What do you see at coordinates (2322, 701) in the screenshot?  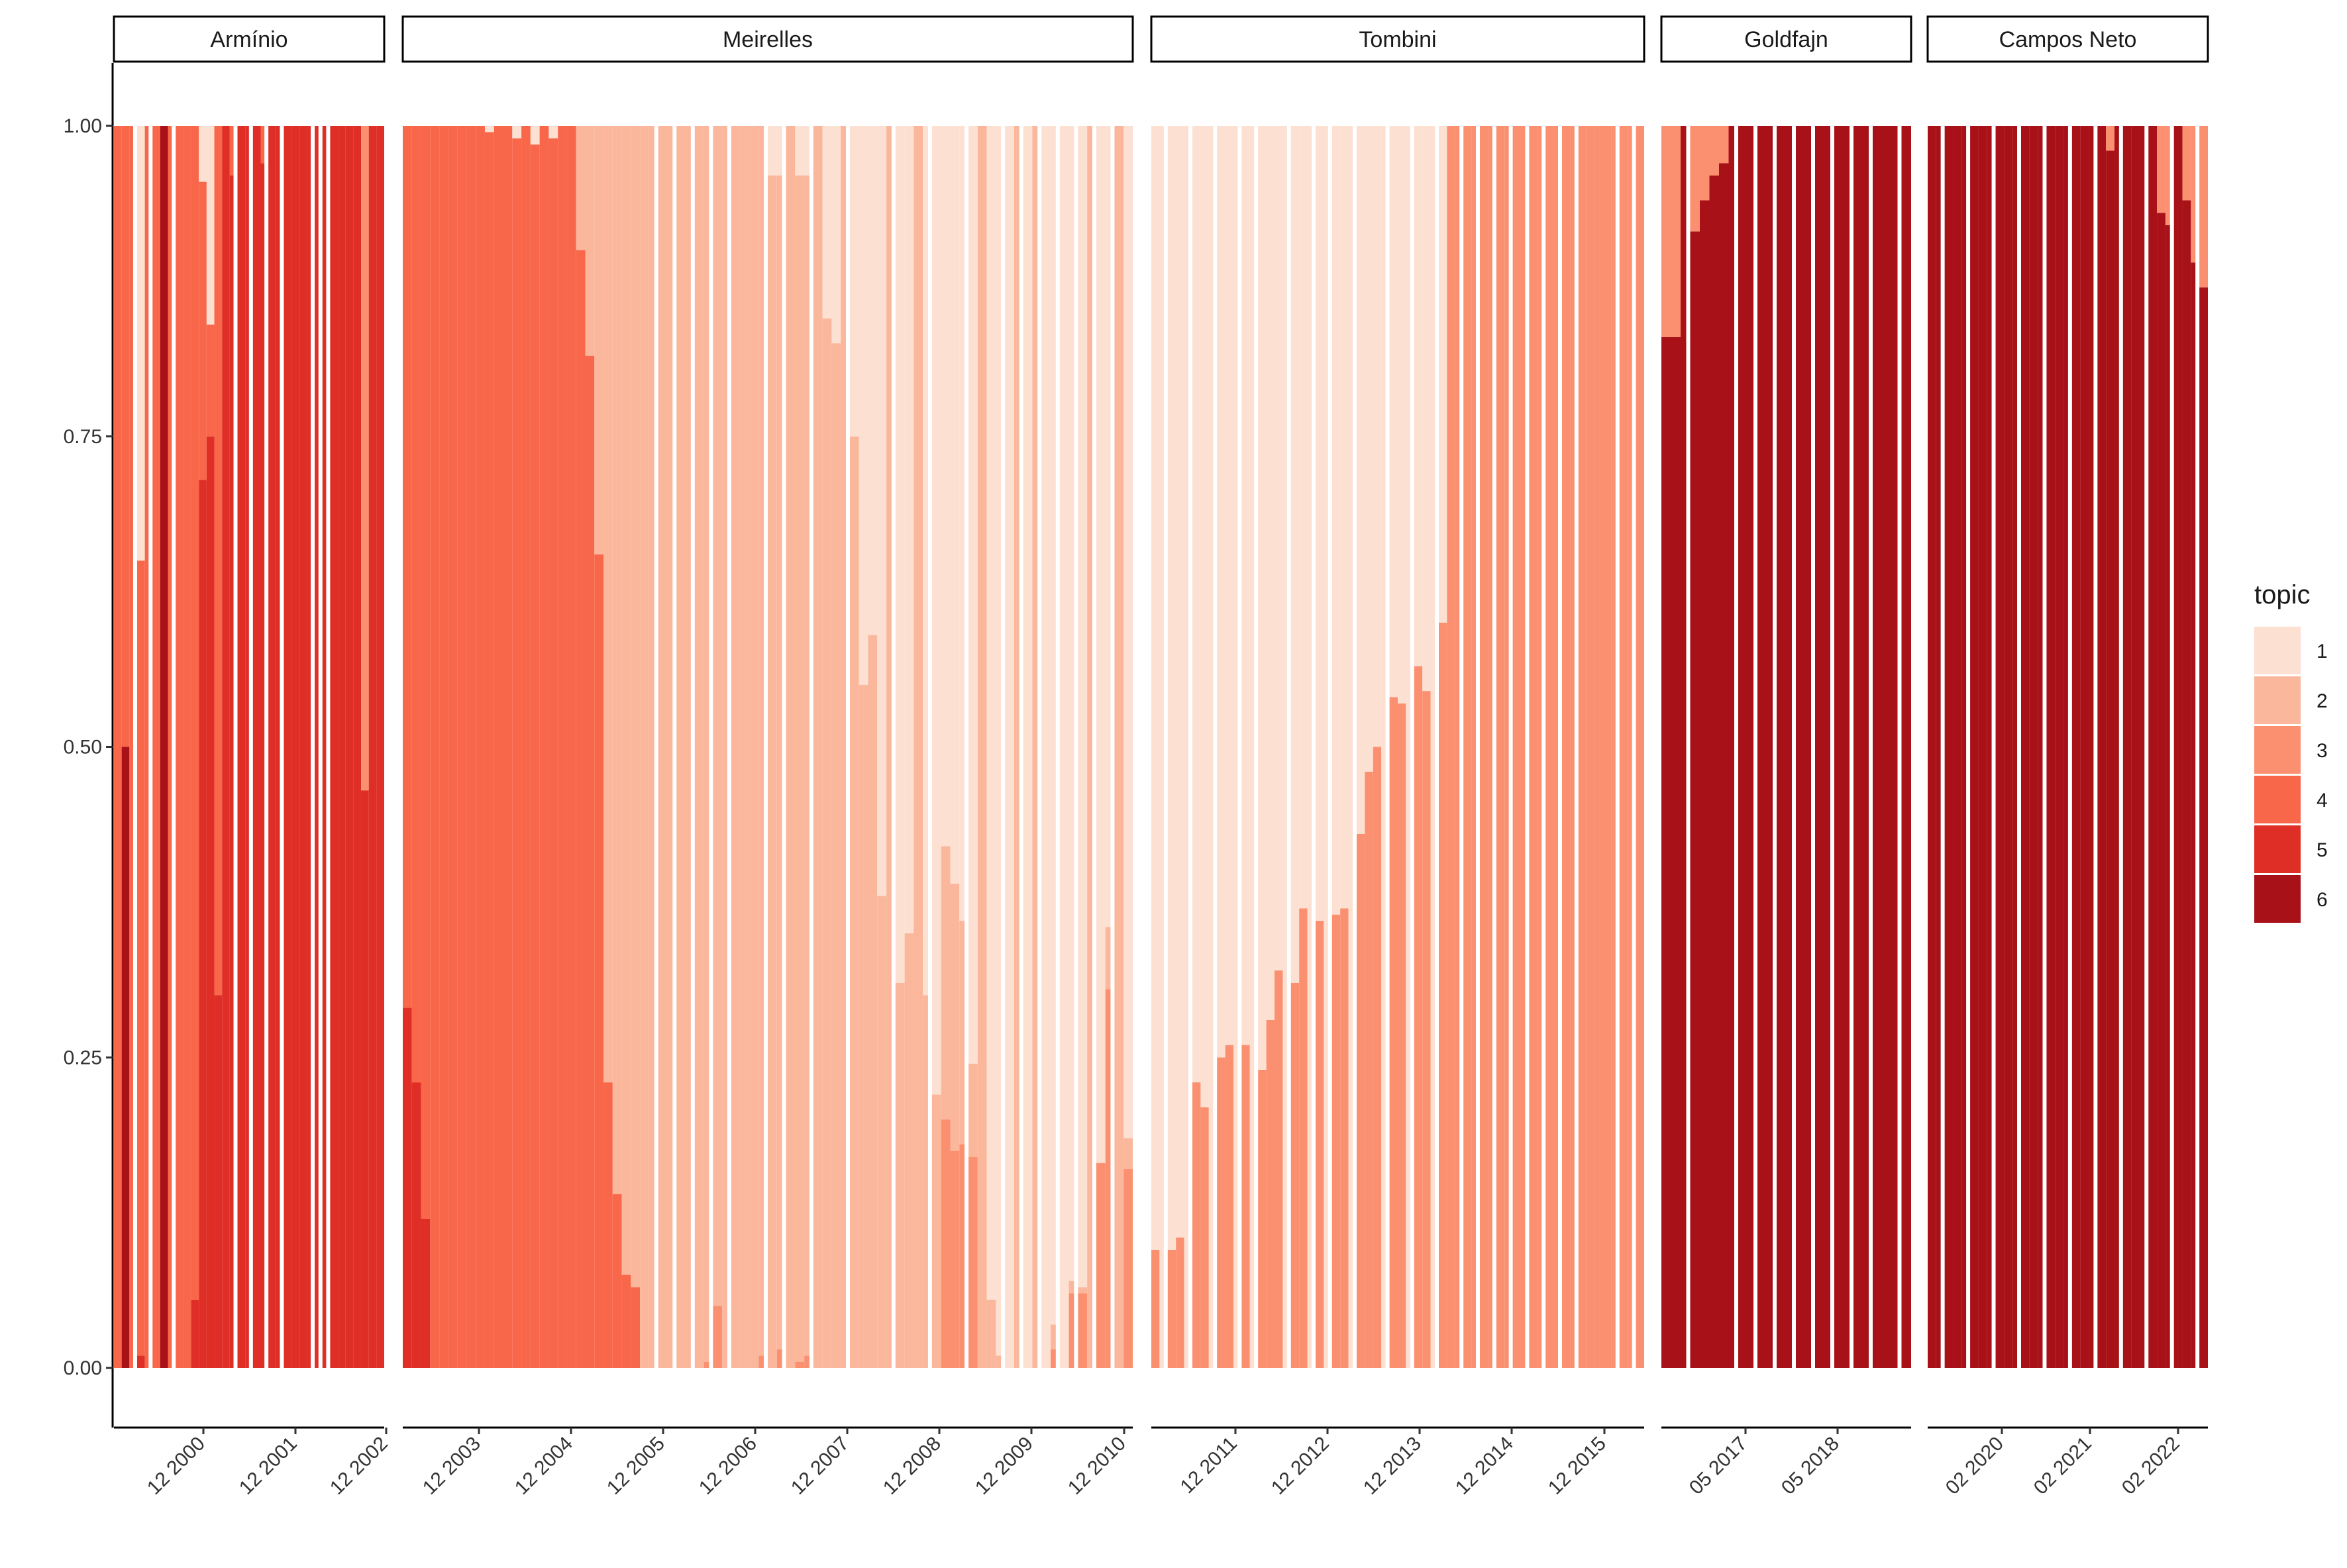 I see `legend-label: 2` at bounding box center [2322, 701].